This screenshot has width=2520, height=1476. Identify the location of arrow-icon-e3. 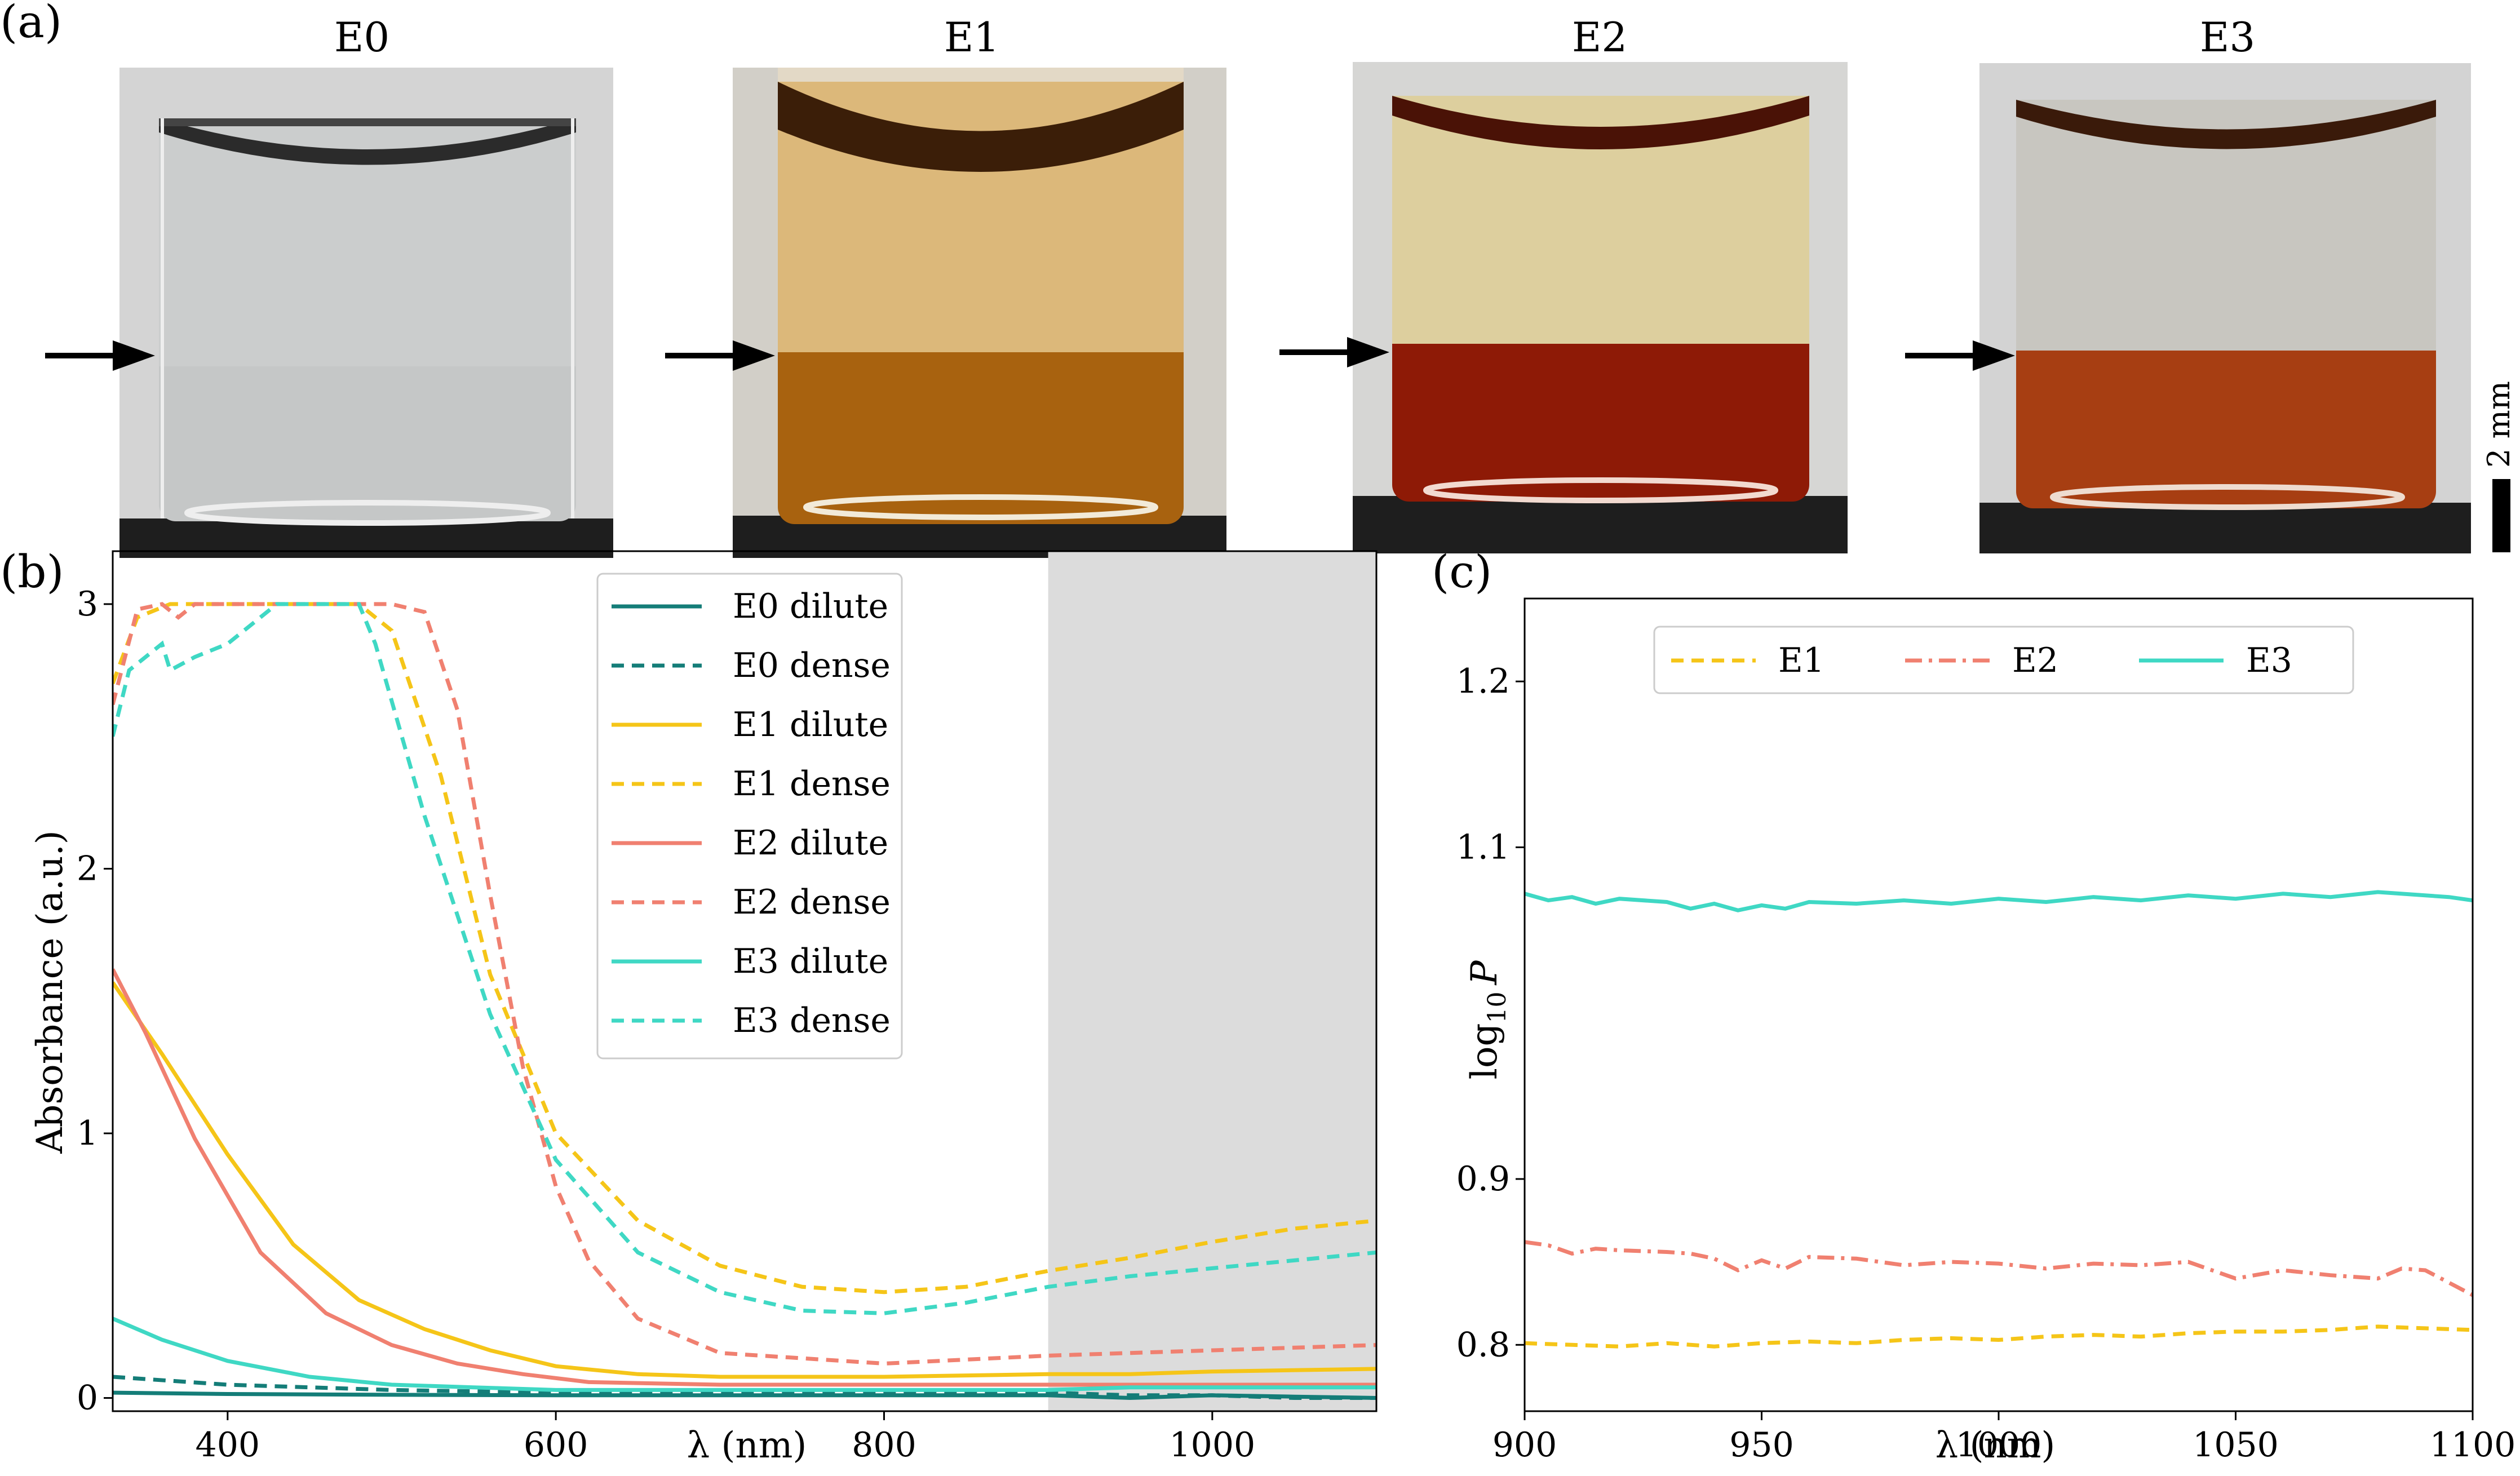
(1960, 355).